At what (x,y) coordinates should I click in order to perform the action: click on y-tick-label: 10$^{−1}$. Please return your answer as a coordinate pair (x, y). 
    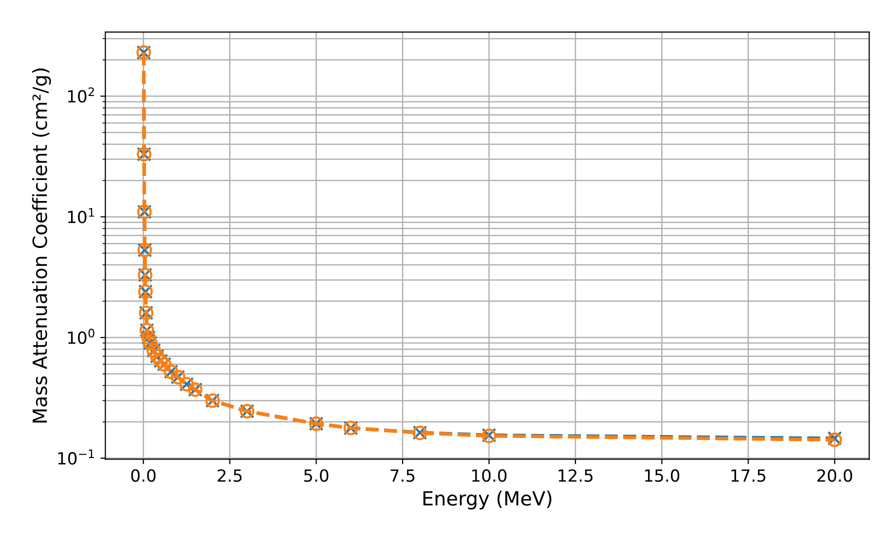
    Looking at the image, I should click on (76, 457).